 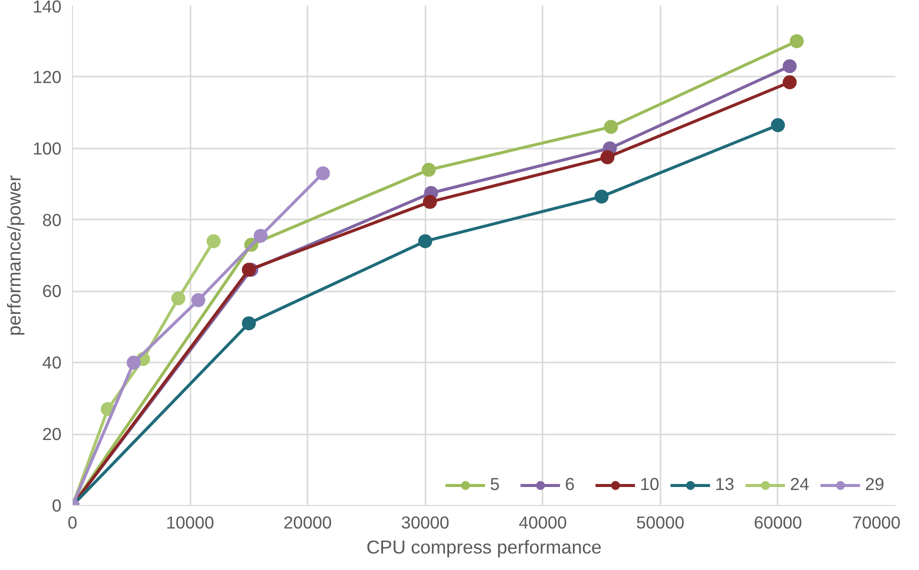 I want to click on x-tick-label: 70000, so click(x=876, y=522).